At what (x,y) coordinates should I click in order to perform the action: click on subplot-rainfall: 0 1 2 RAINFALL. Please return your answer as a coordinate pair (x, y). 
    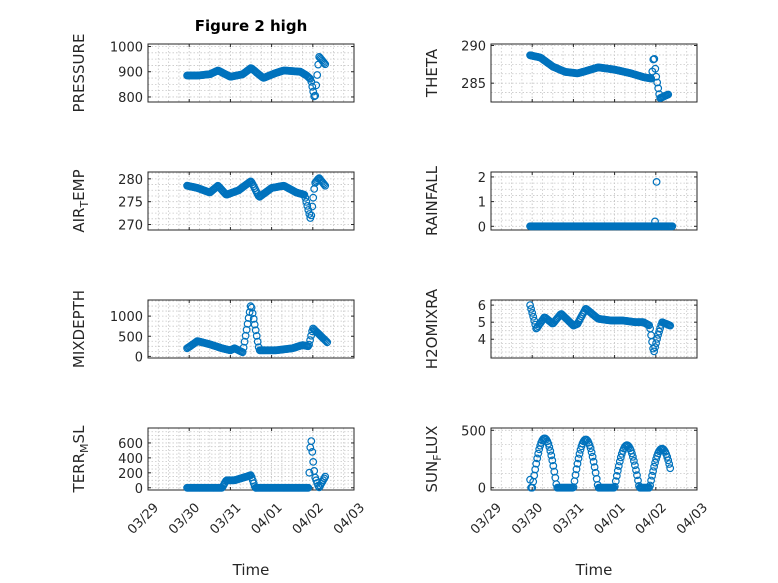
    Looking at the image, I should click on (560, 200).